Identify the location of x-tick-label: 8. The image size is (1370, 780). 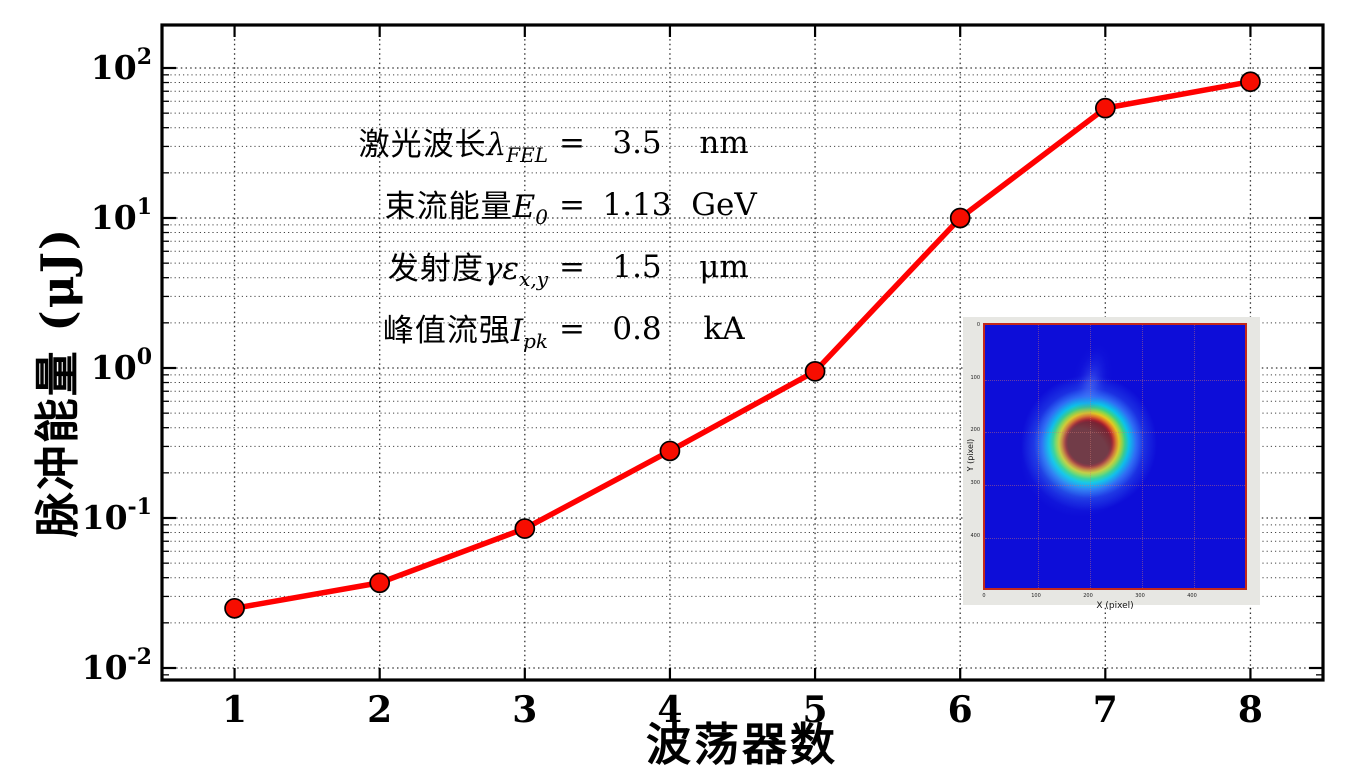
(1250, 710).